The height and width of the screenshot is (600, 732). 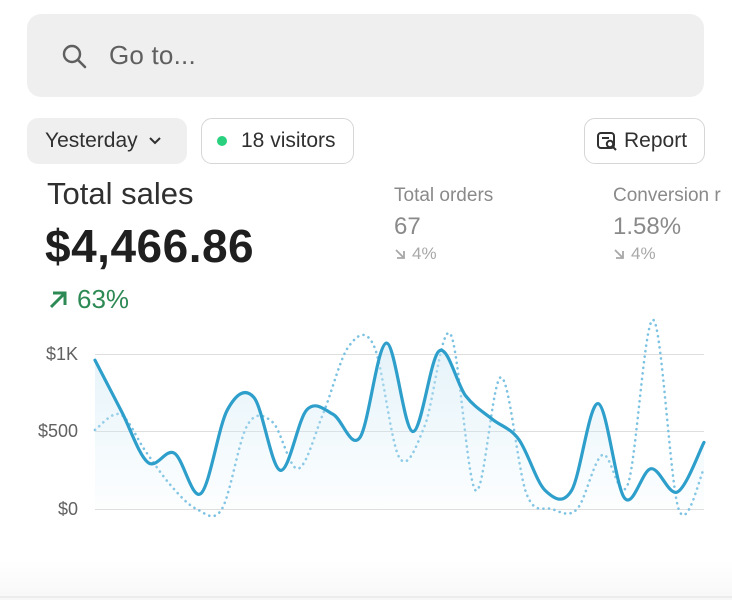 What do you see at coordinates (399, 354) in the screenshot?
I see `gridline-1k` at bounding box center [399, 354].